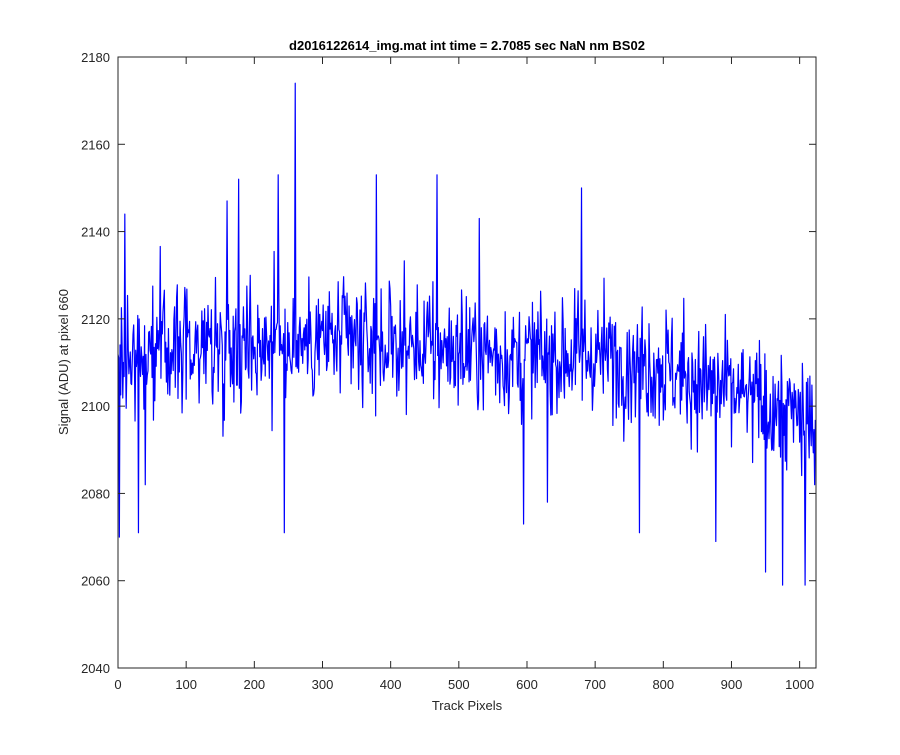 The image size is (900, 755). Describe the element at coordinates (459, 684) in the screenshot. I see `x-tick-label: 500` at that location.